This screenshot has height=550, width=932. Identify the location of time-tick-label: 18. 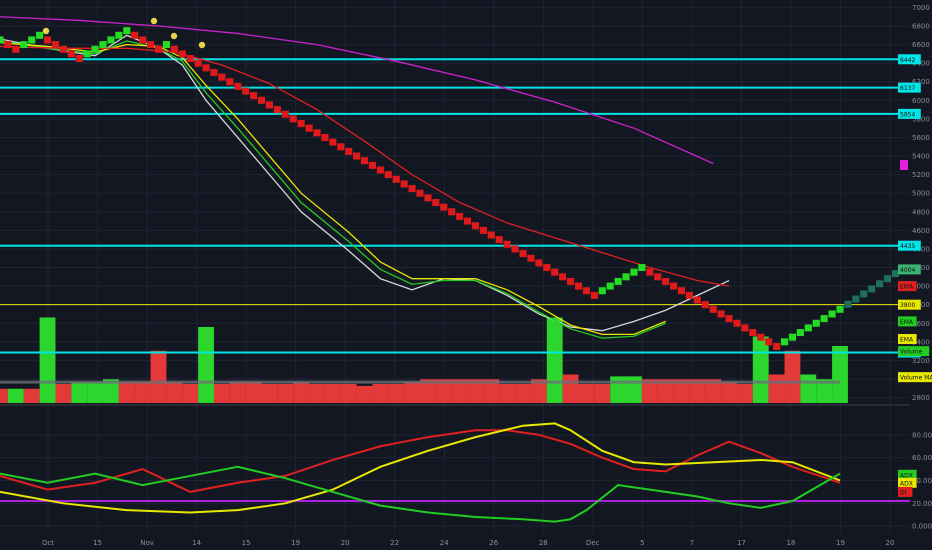
(790, 543).